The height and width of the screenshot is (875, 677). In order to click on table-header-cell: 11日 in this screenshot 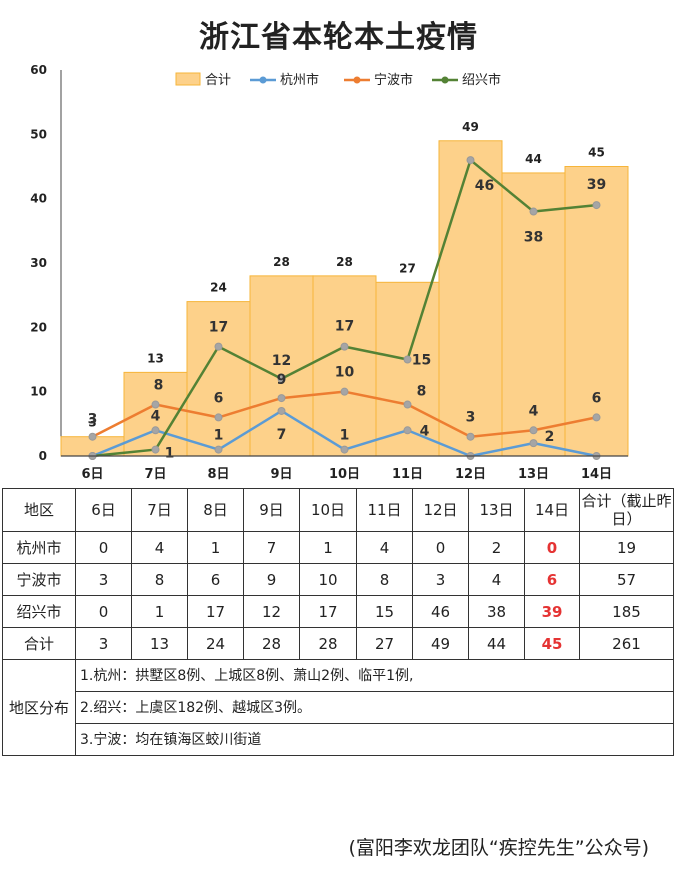, I will do `click(384, 510)`.